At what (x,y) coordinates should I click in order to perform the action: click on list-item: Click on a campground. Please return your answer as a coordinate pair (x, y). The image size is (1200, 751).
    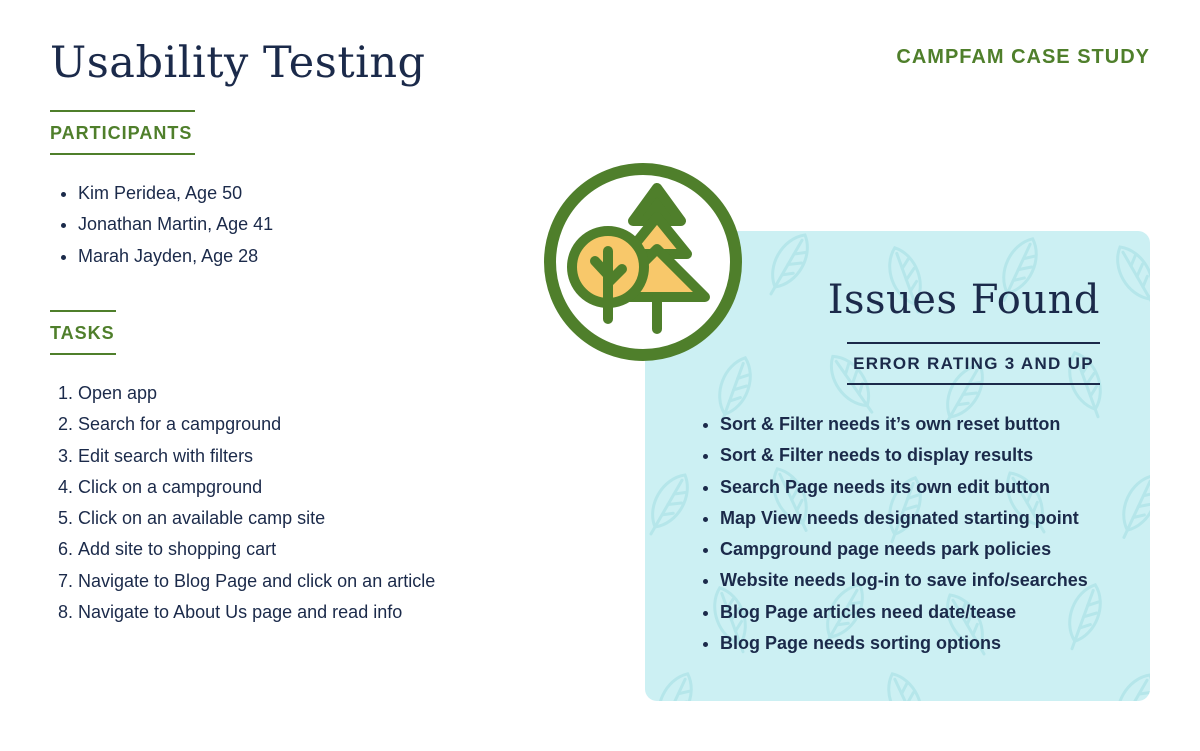
    Looking at the image, I should click on (256, 487).